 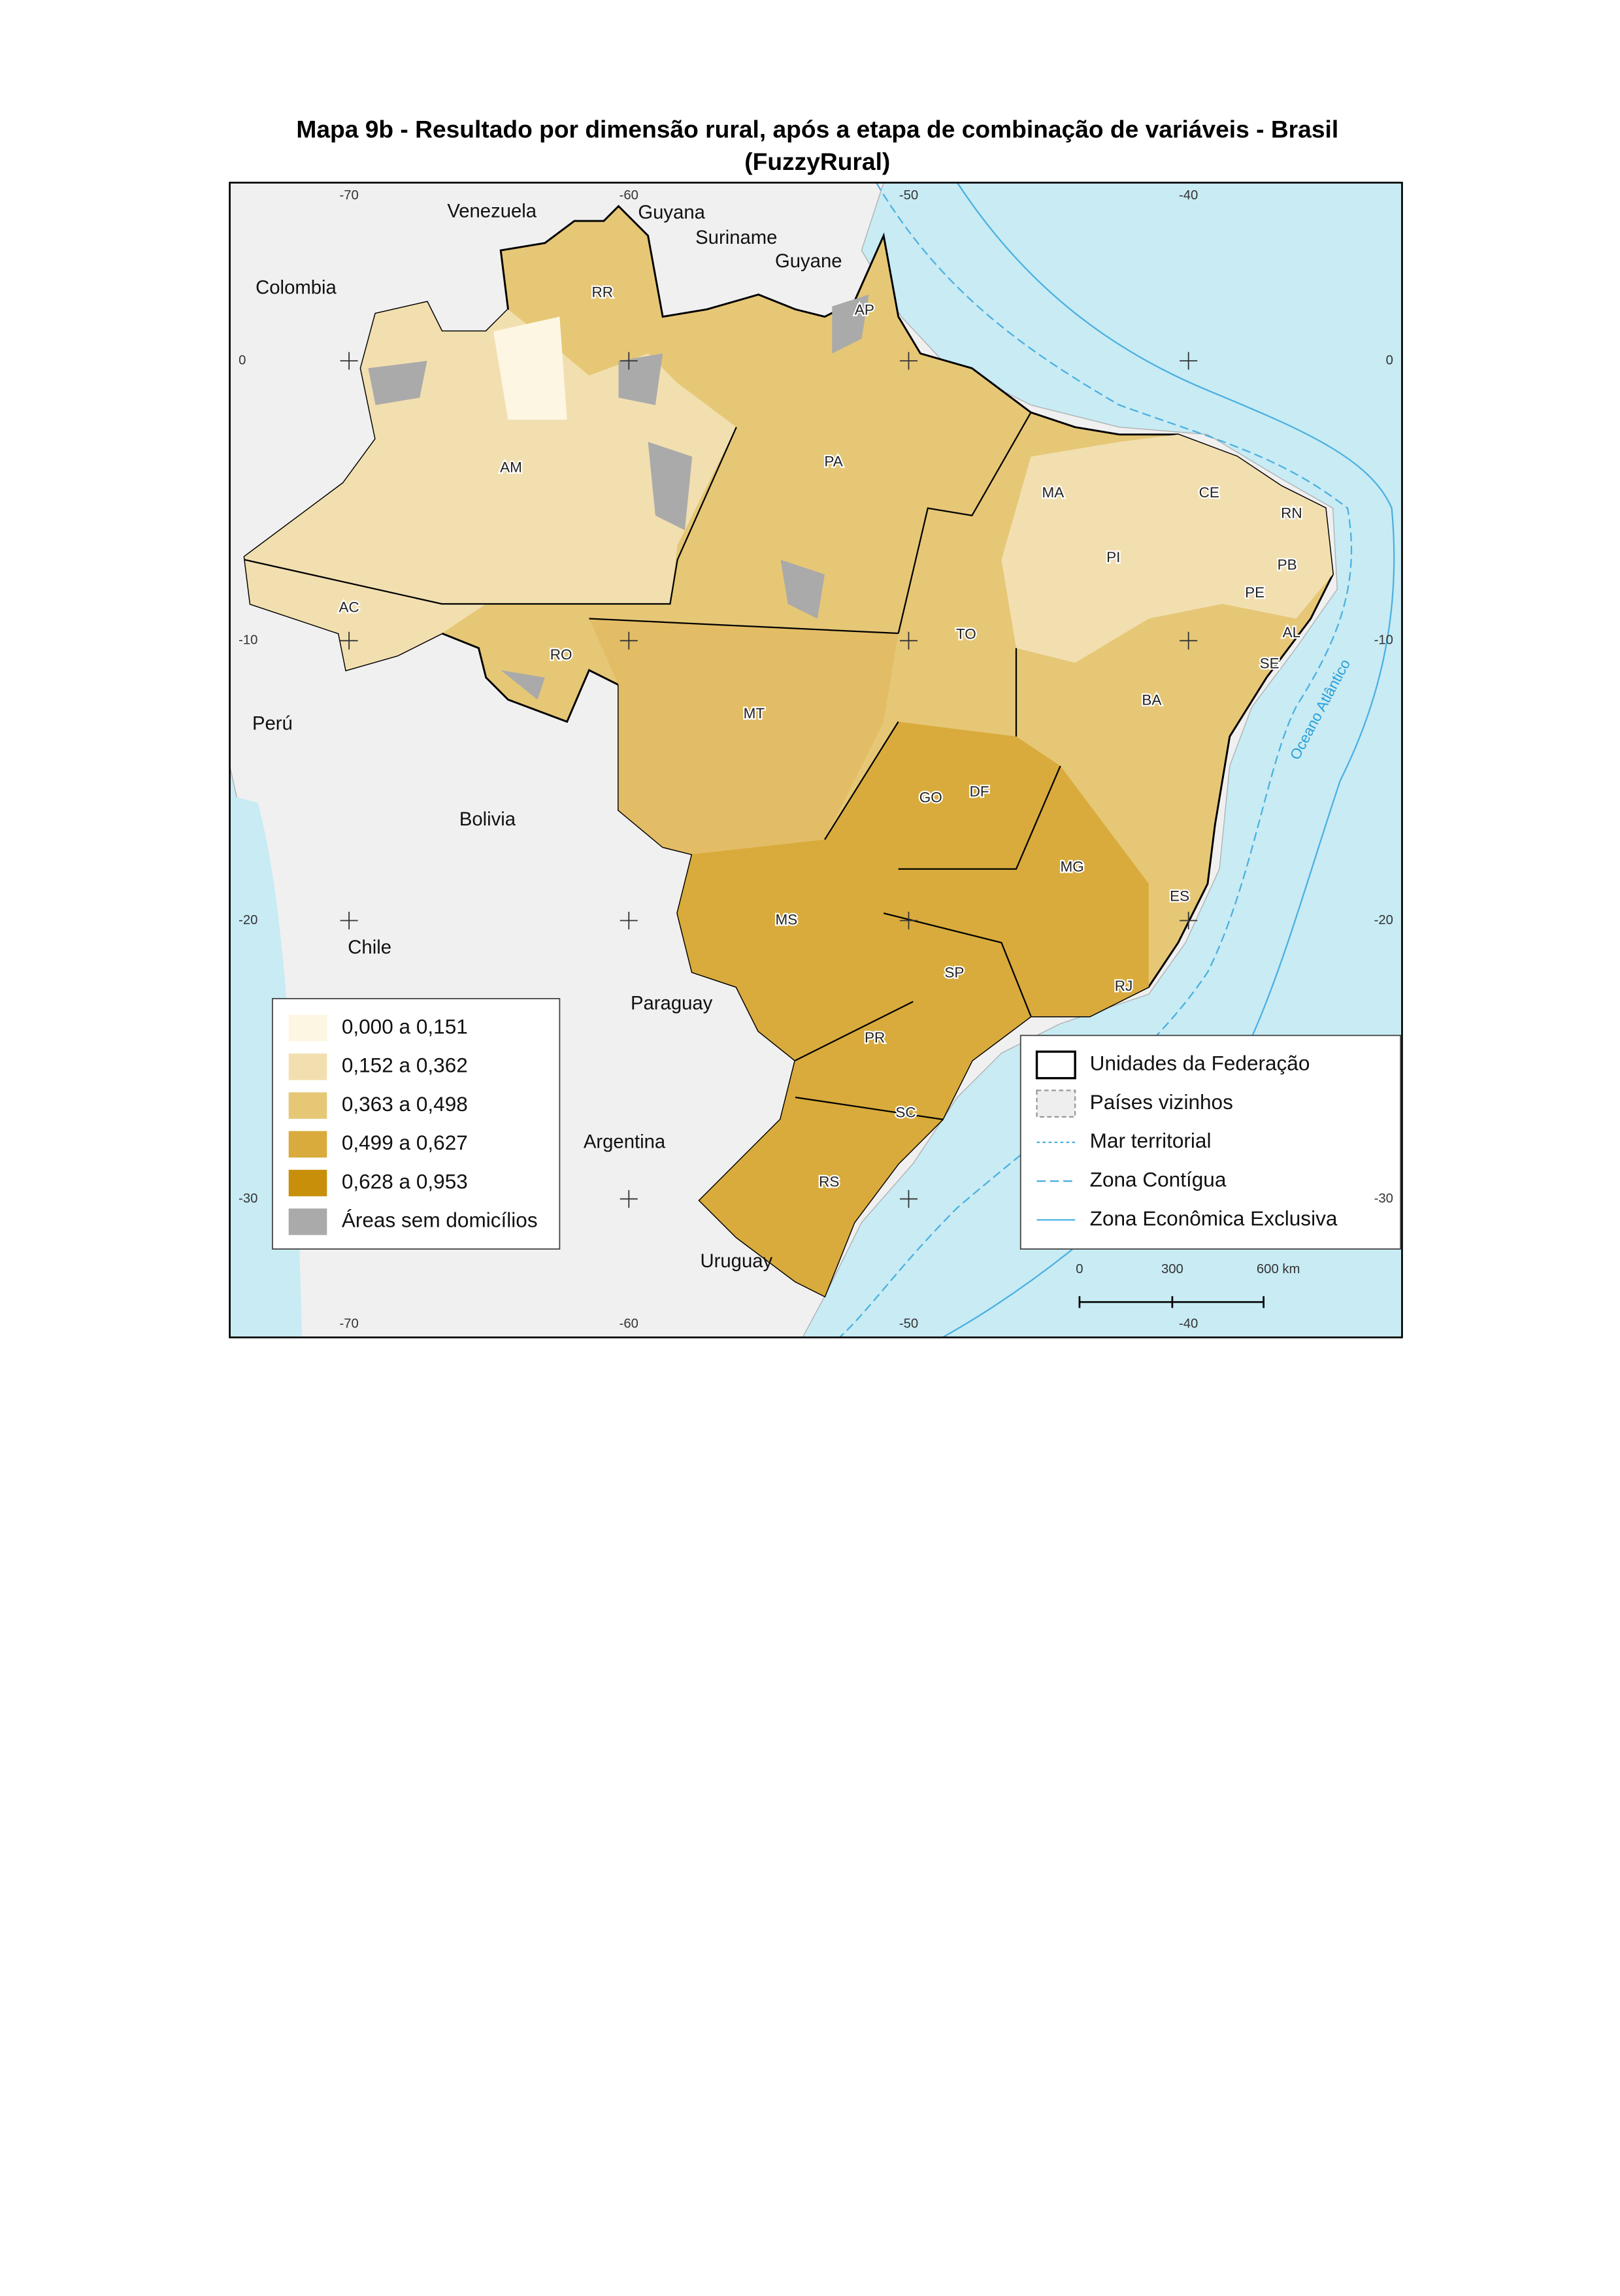 I want to click on state-label: RS, so click(x=829, y=1182).